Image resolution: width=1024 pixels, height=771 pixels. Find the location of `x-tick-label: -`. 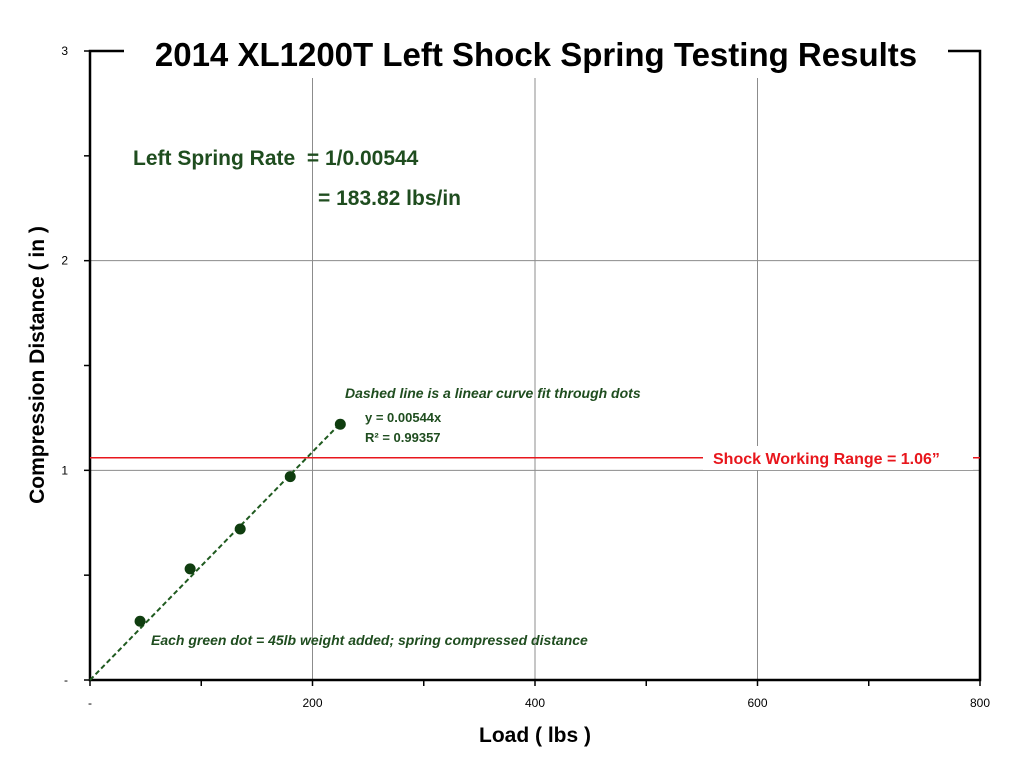

x-tick-label: - is located at coordinates (90, 703).